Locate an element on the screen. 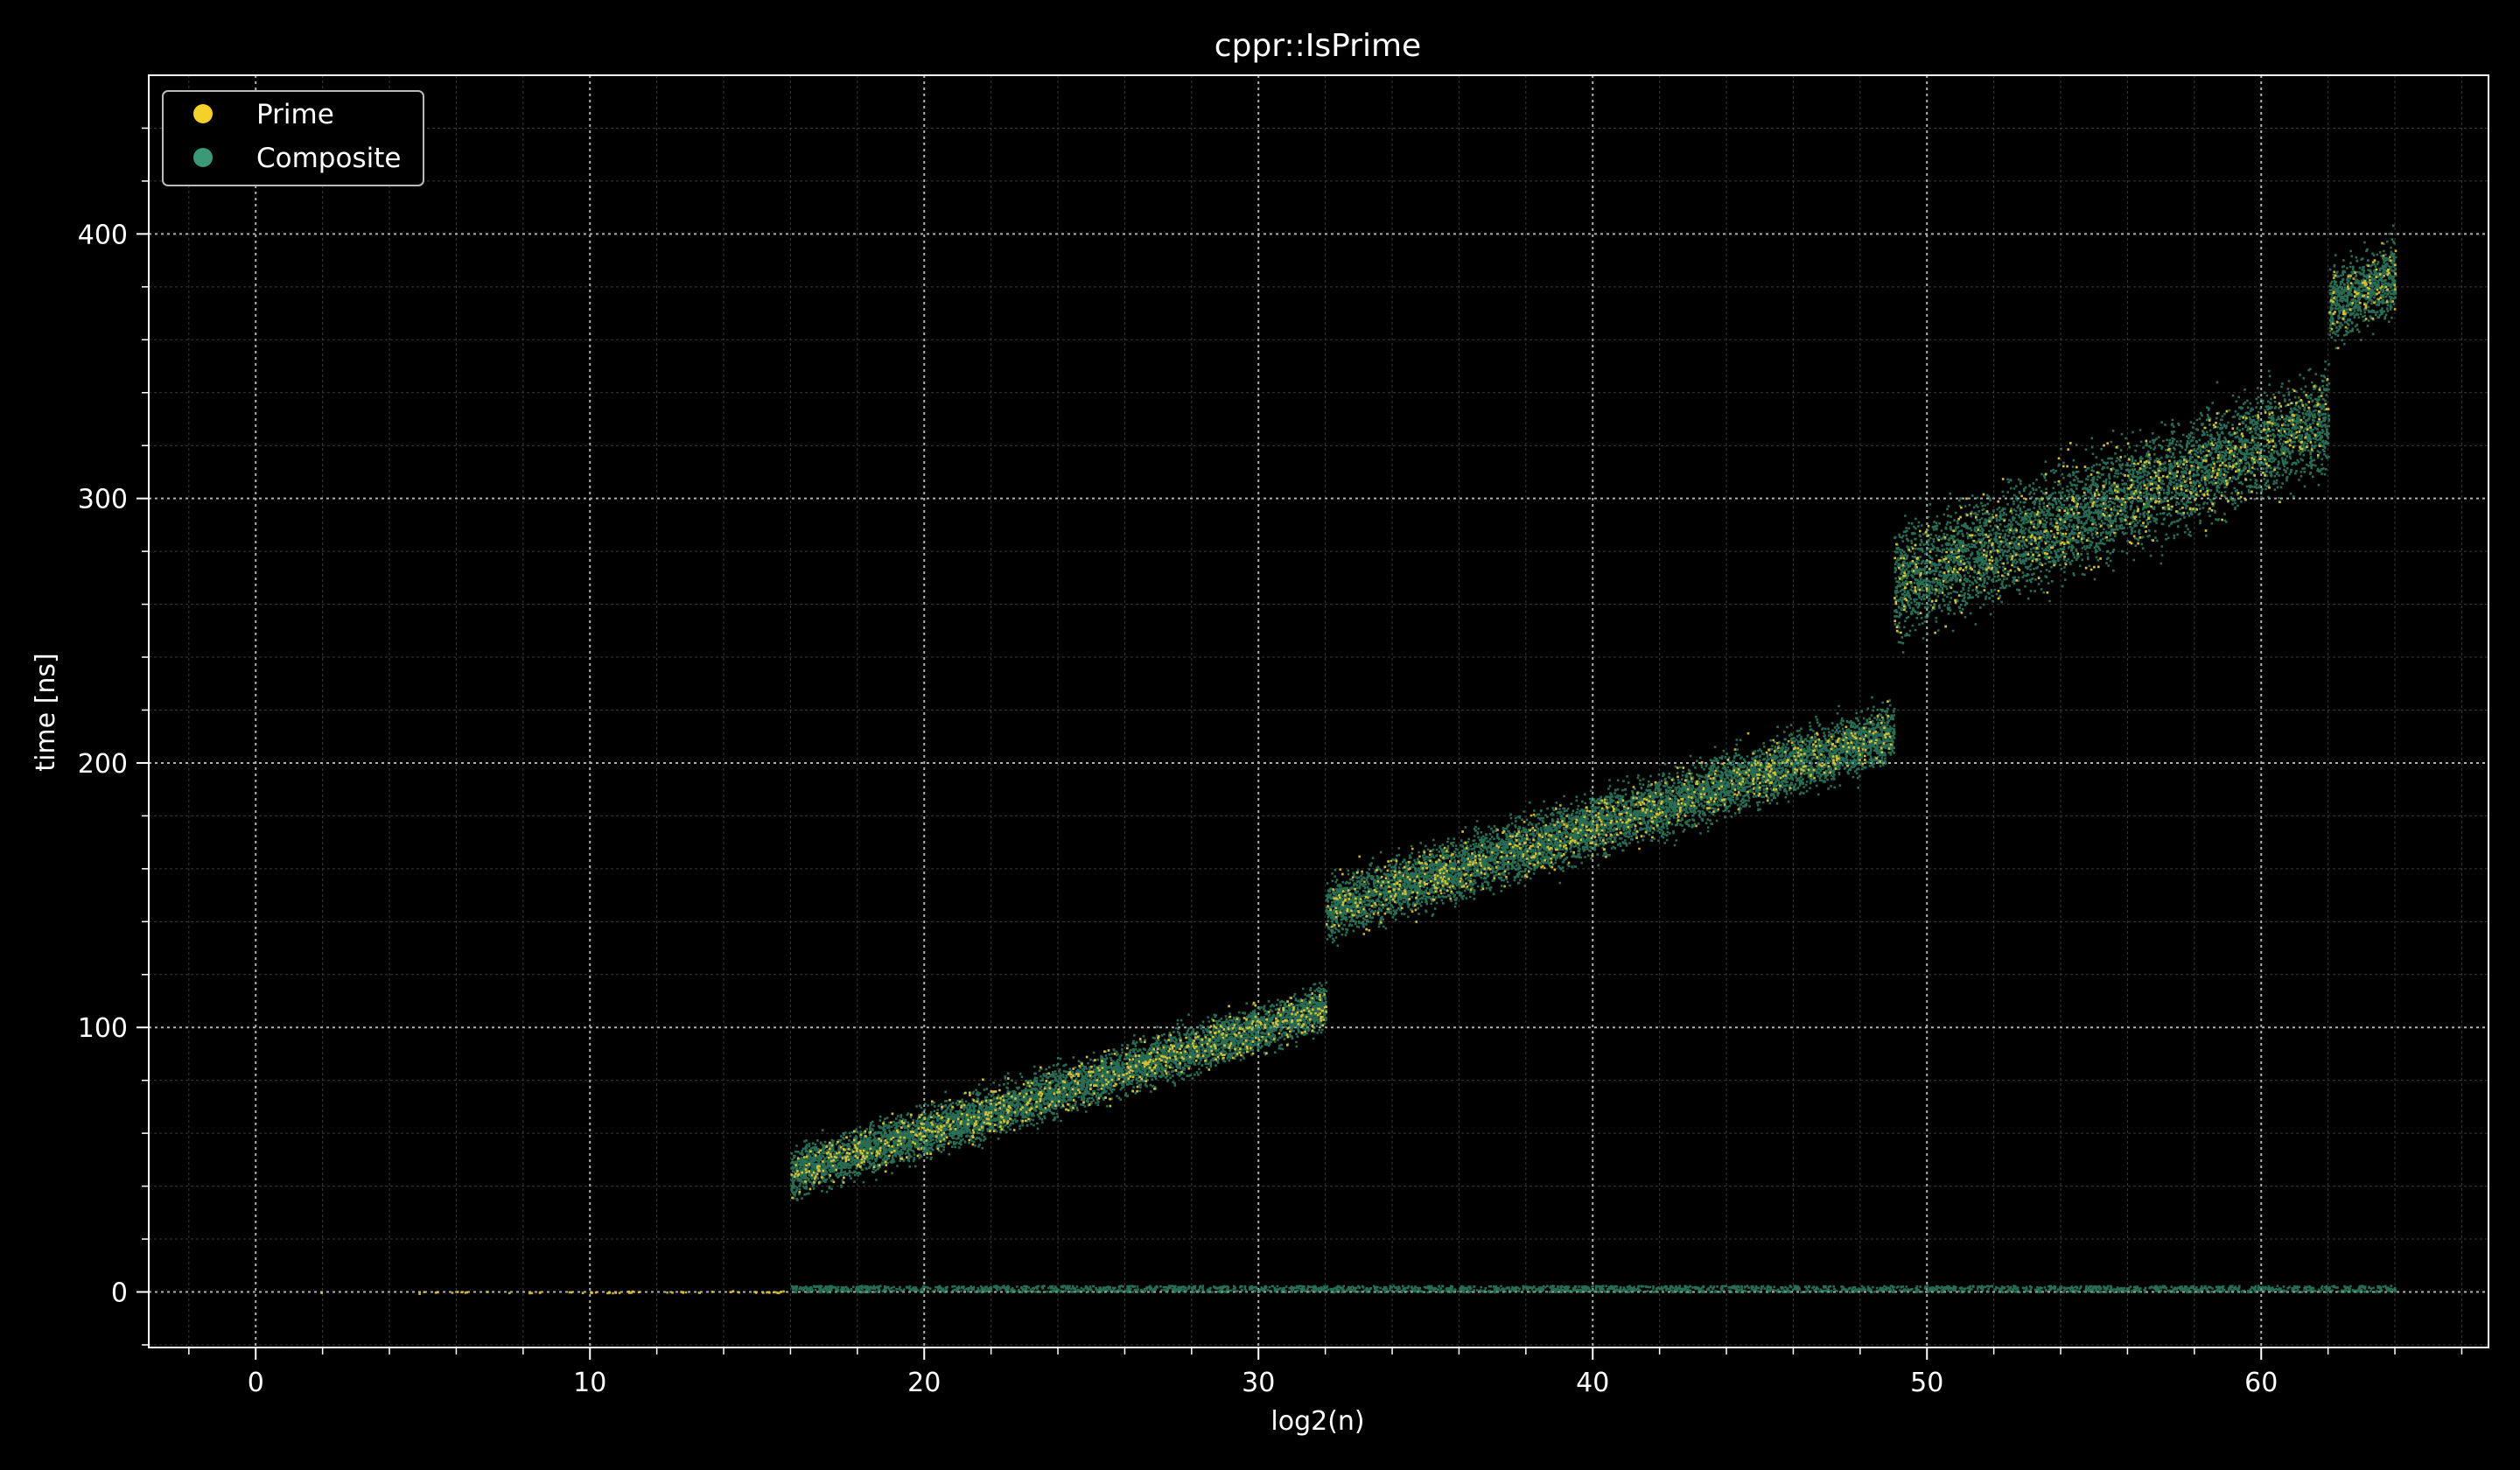 This screenshot has height=1470, width=2520. y-tick-label: 300 is located at coordinates (103, 500).